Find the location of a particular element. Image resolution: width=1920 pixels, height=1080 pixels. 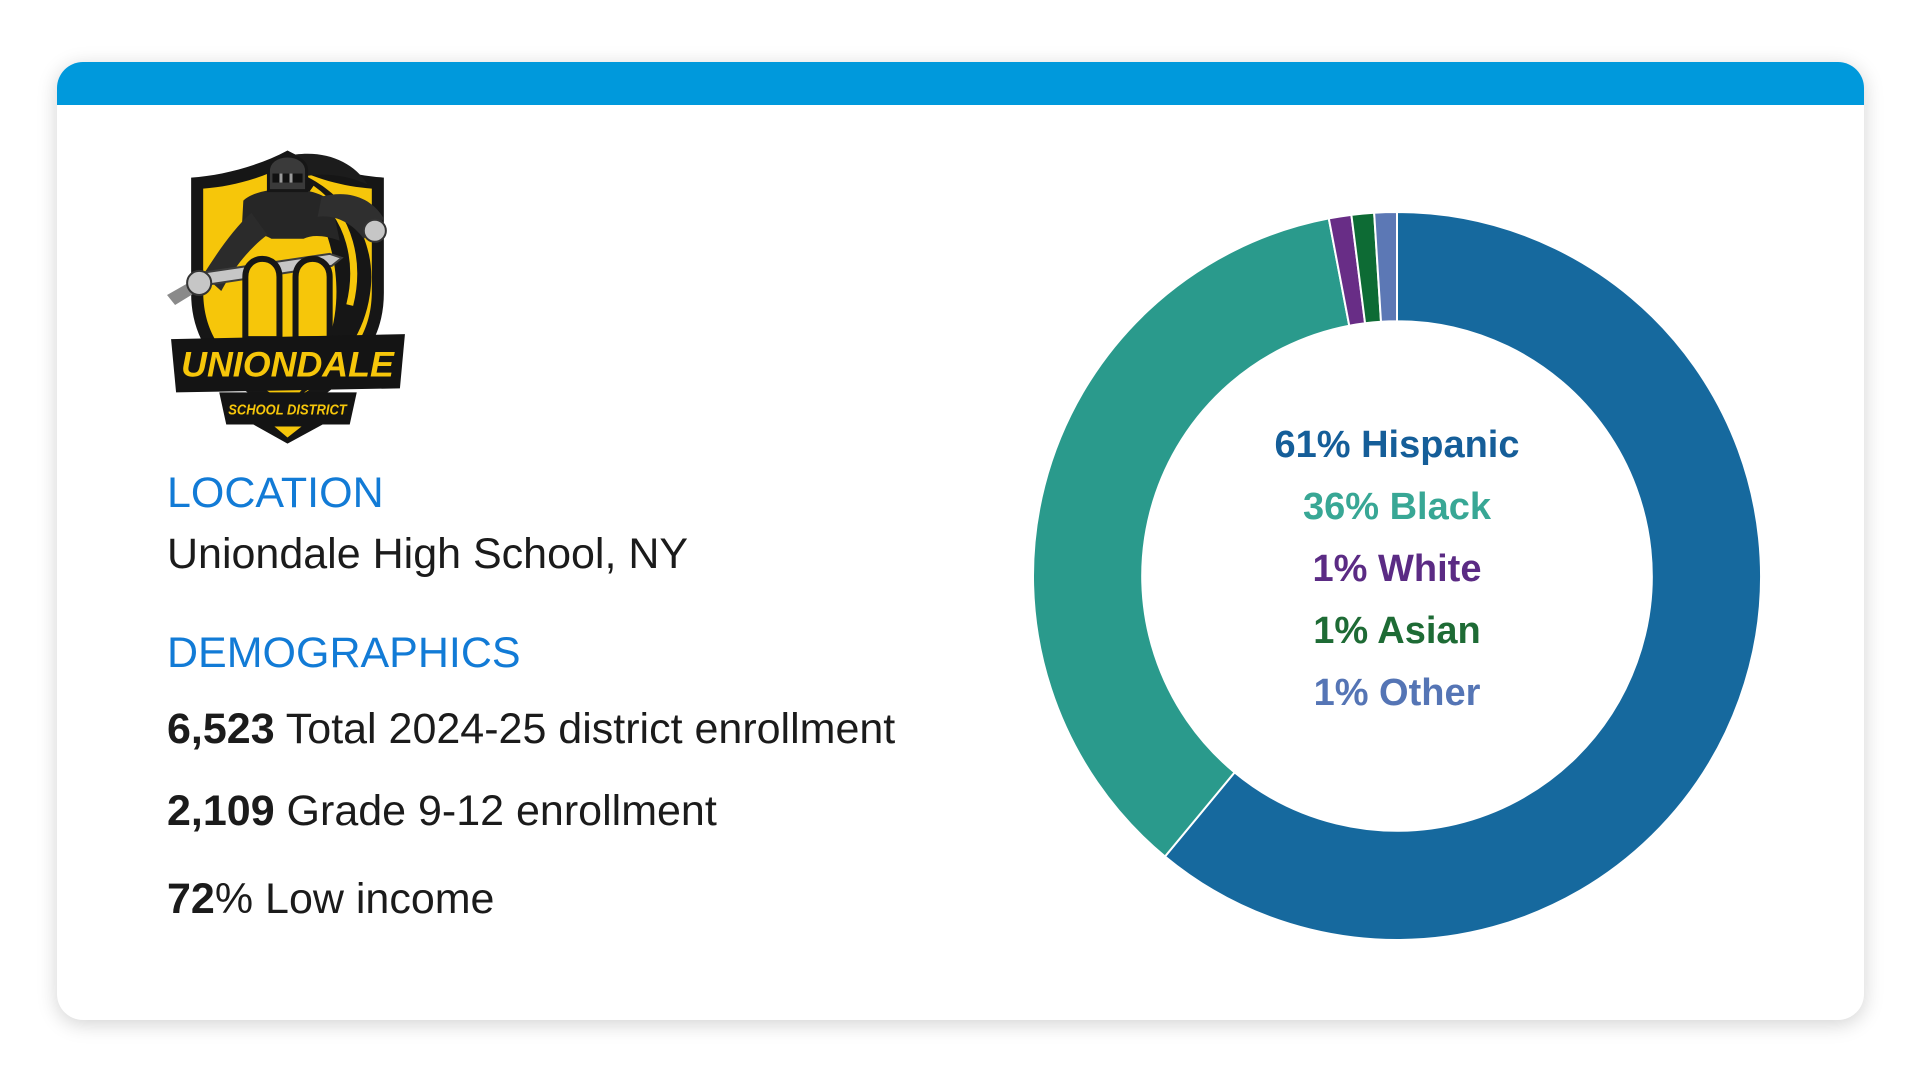

donut-center-label-white: 1% White is located at coordinates (1397, 569).